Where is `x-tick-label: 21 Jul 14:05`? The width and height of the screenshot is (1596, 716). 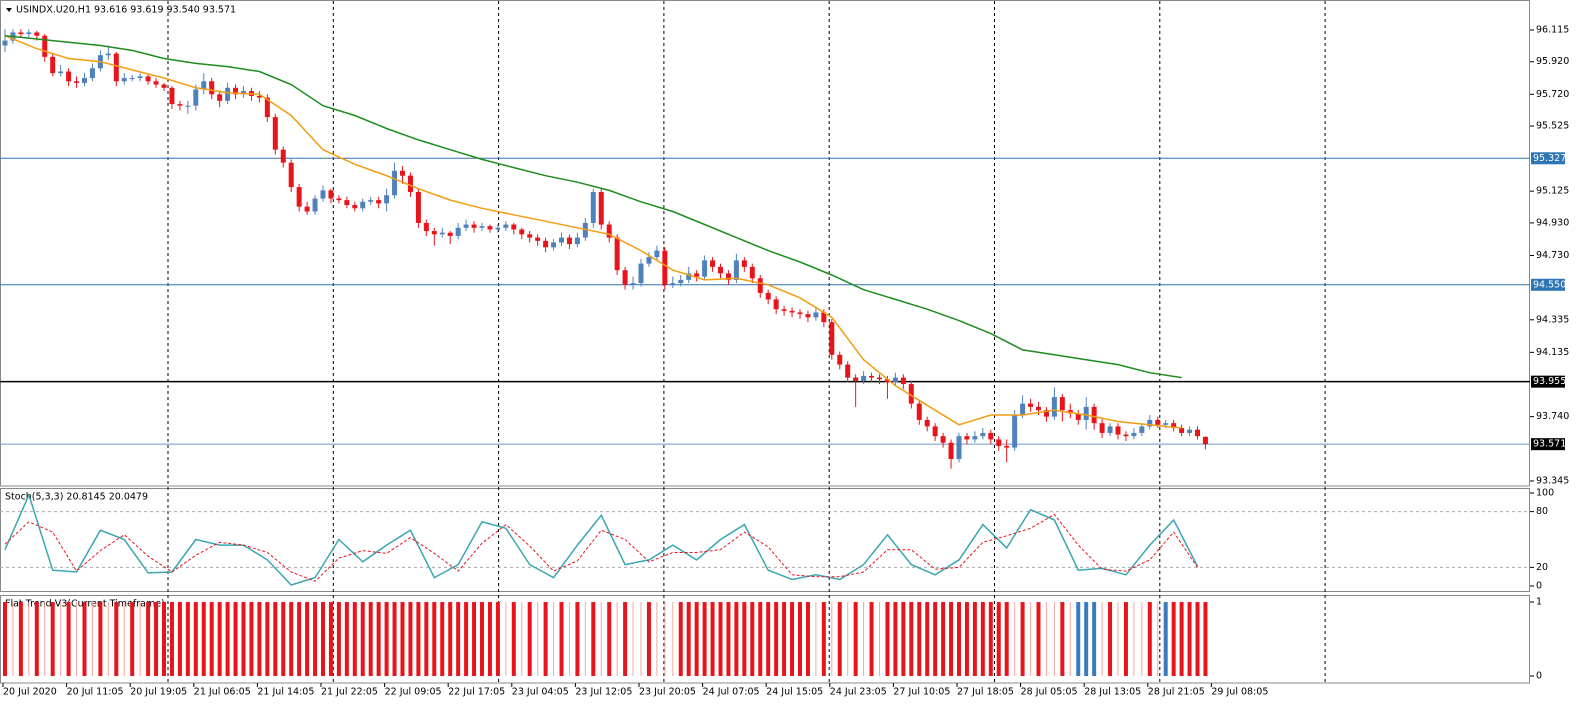
x-tick-label: 21 Jul 14:05 is located at coordinates (285, 692).